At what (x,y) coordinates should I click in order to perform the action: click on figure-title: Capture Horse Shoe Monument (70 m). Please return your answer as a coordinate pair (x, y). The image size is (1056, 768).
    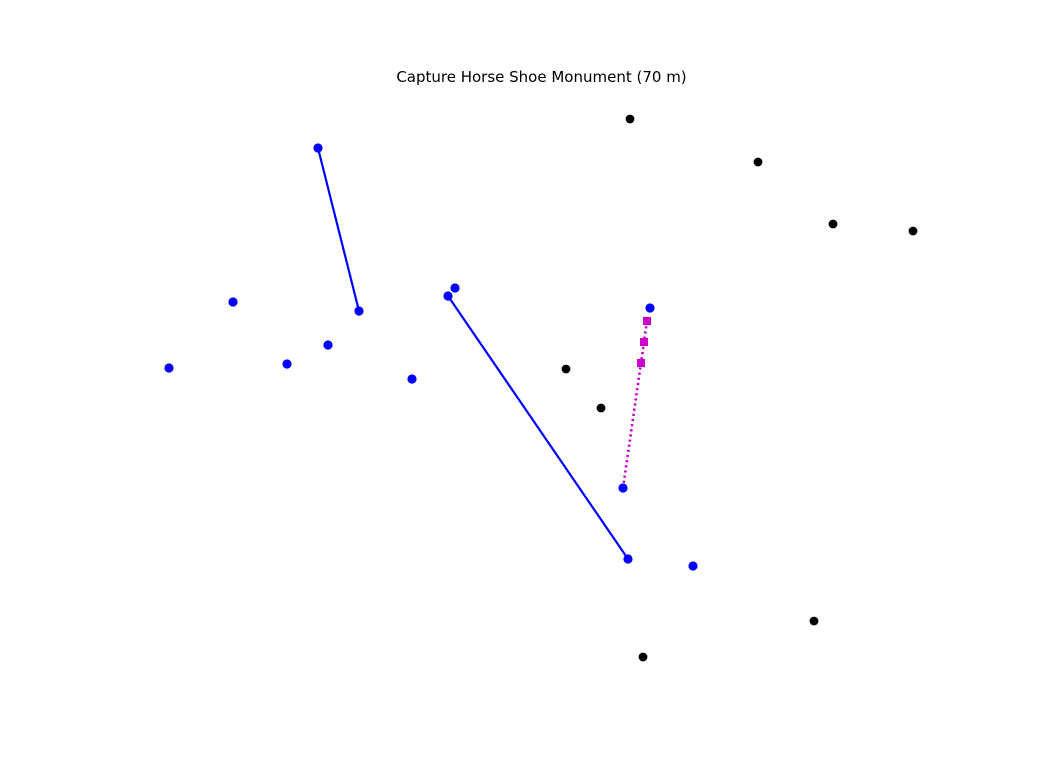
    Looking at the image, I should click on (541, 77).